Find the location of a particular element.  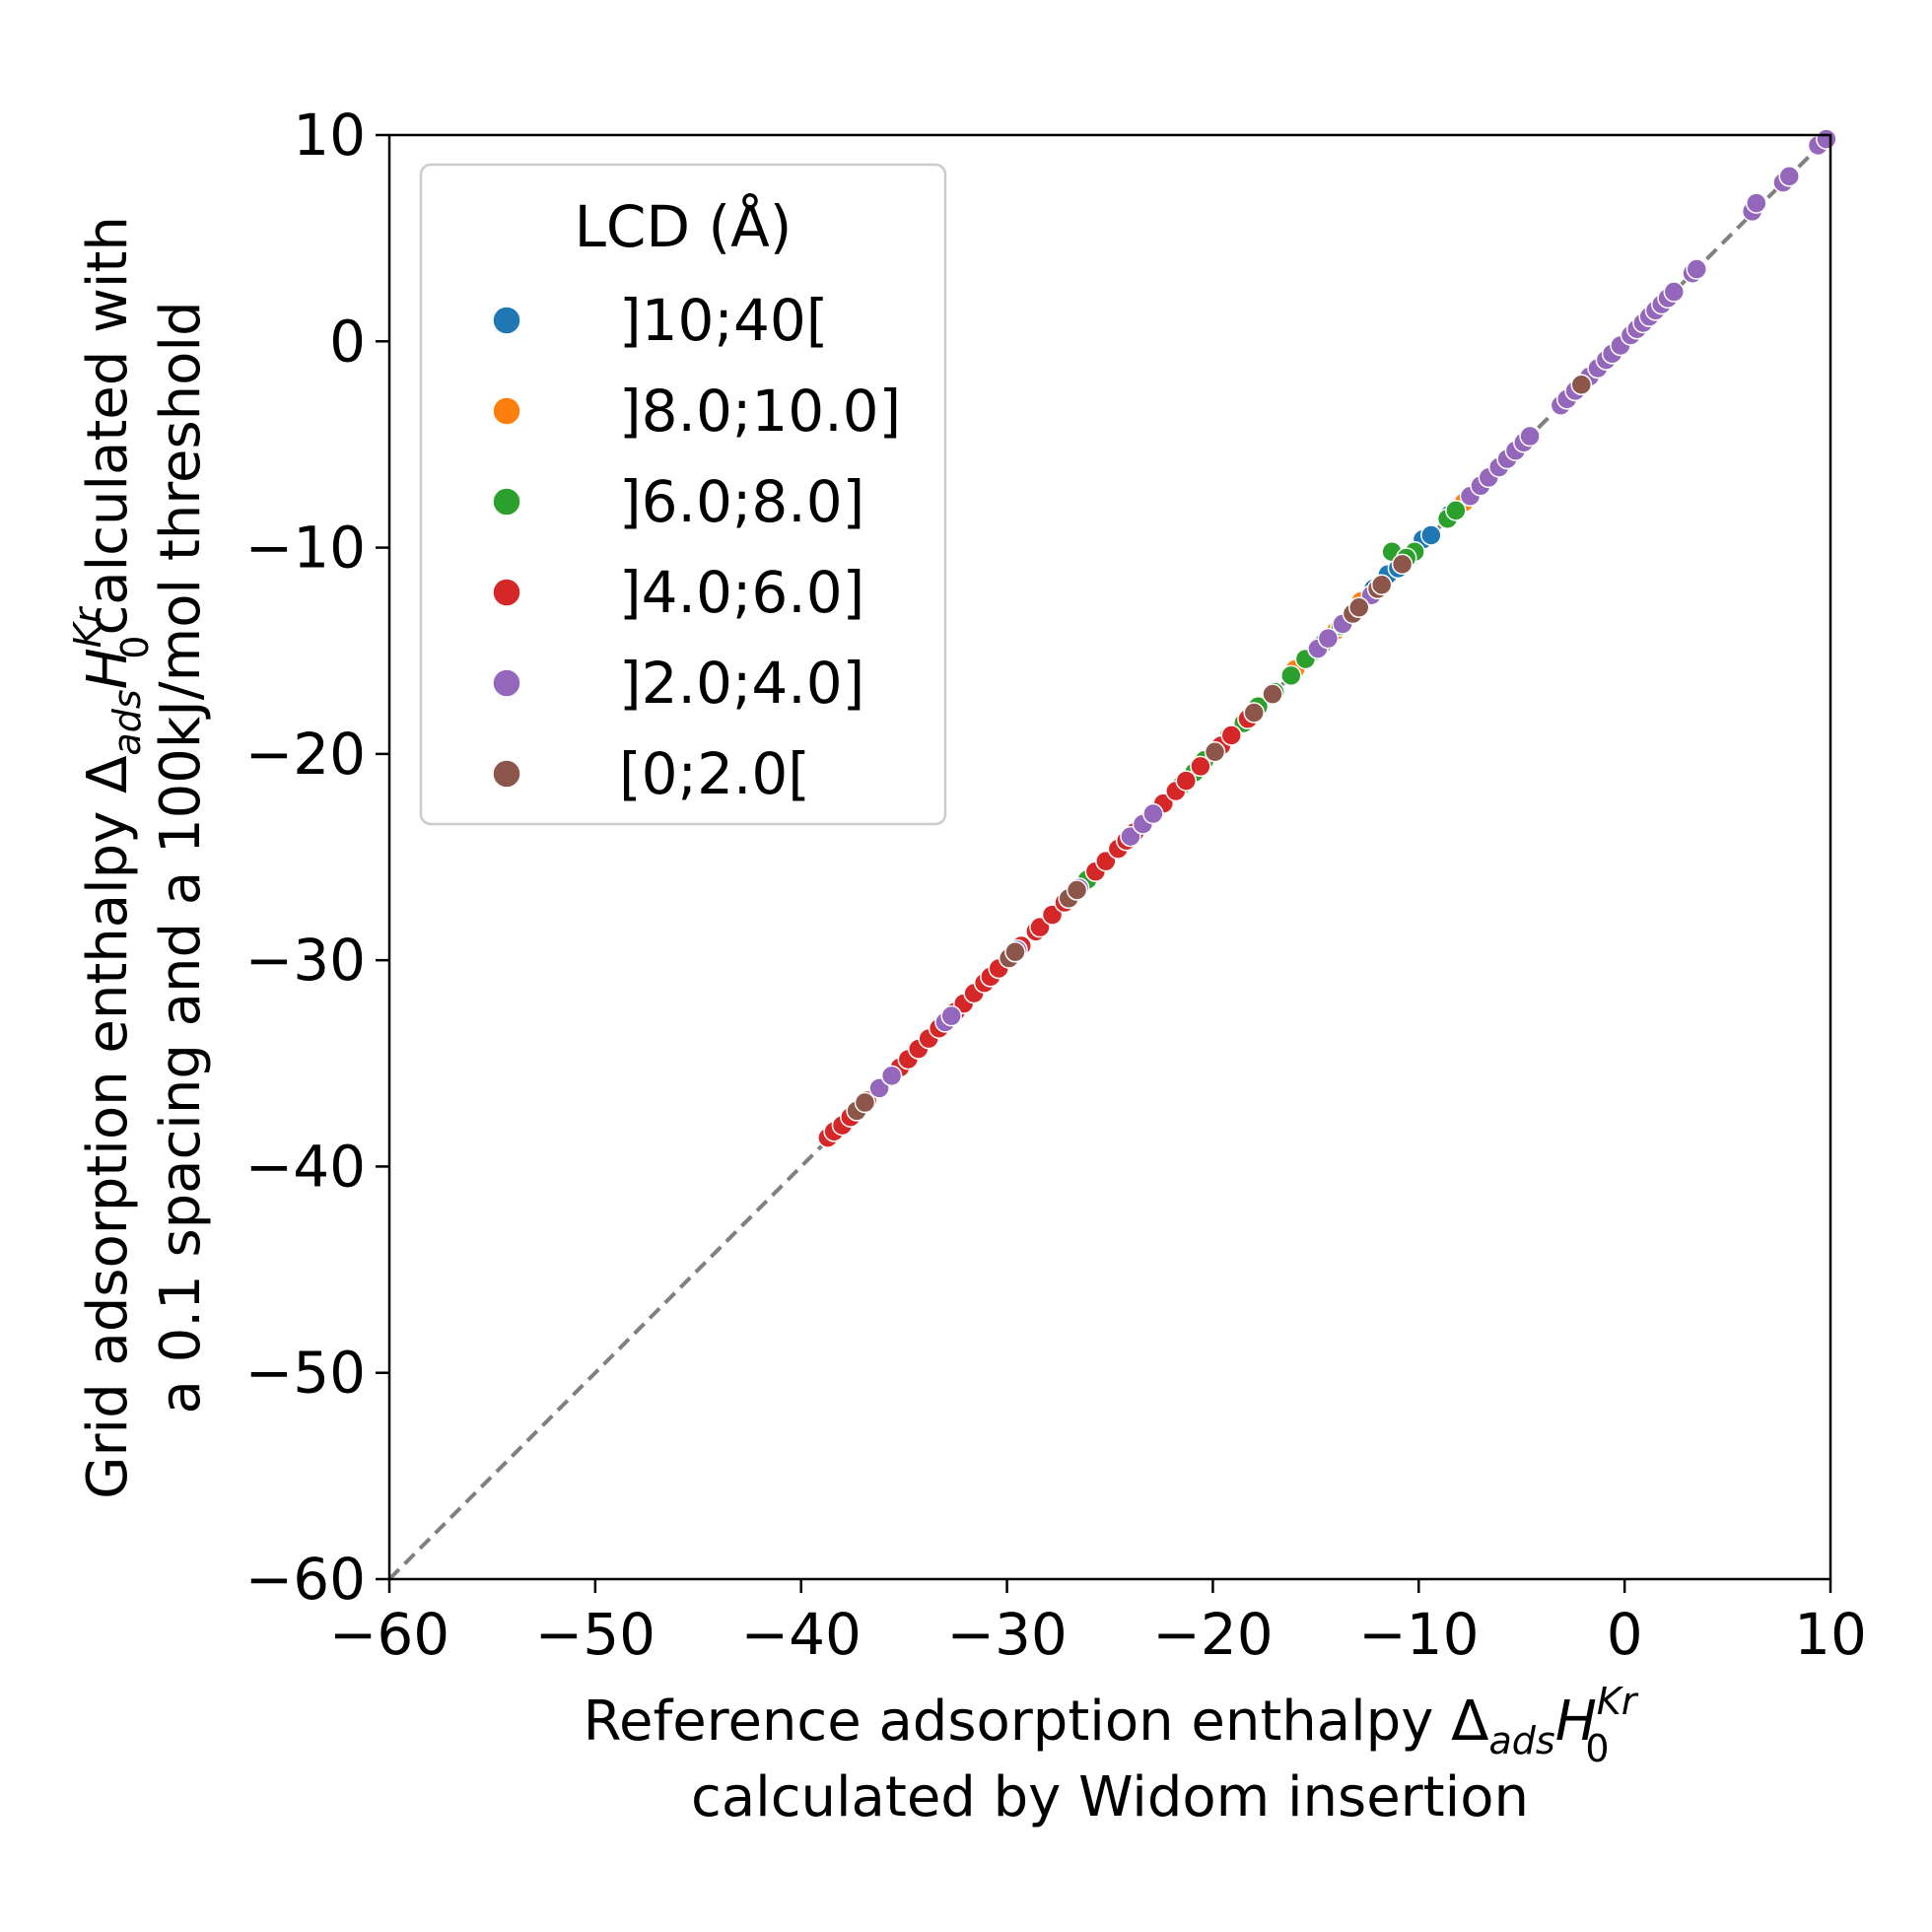

x-tick-label: −30 is located at coordinates (1007, 1635).